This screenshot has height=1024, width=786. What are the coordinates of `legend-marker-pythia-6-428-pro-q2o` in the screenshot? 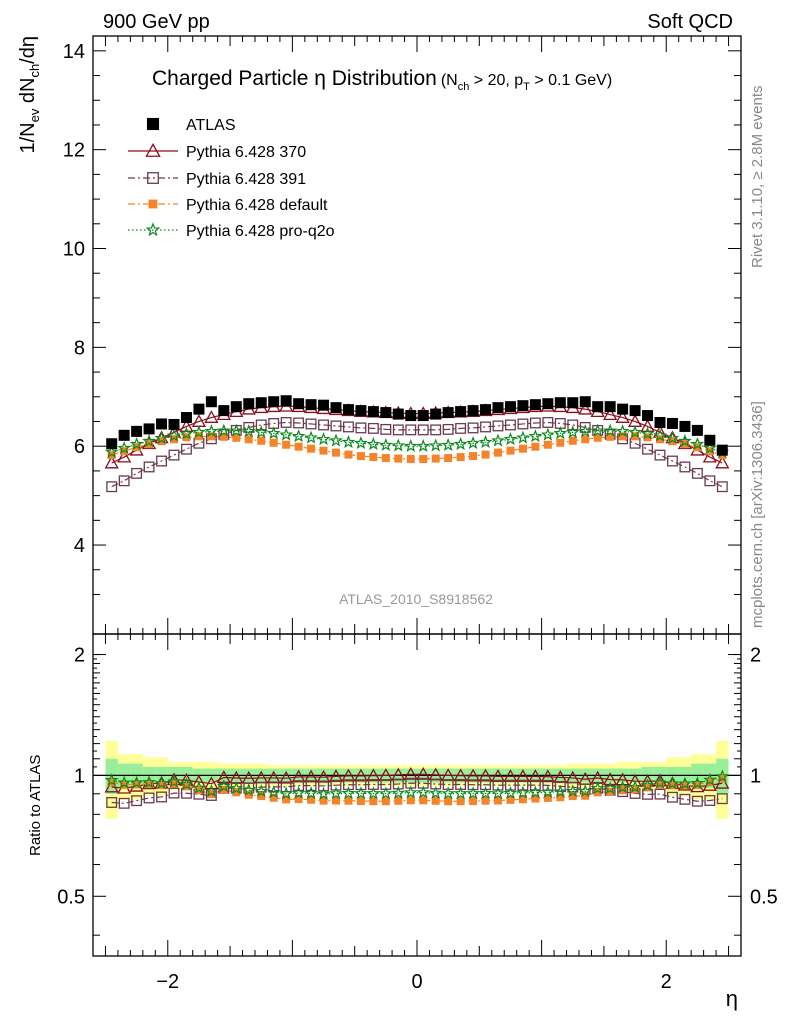 It's located at (153, 229).